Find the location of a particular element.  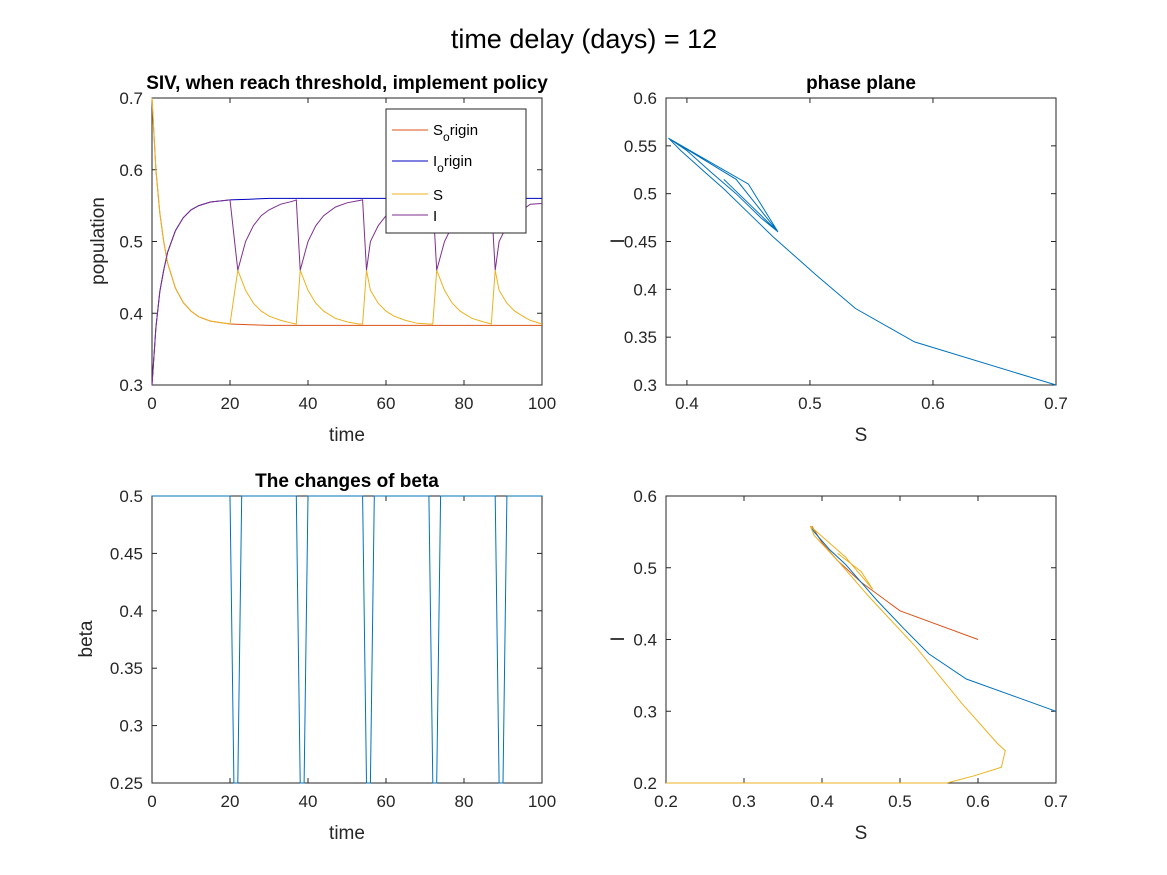

panel1-xtick-label: 100 is located at coordinates (542, 403).